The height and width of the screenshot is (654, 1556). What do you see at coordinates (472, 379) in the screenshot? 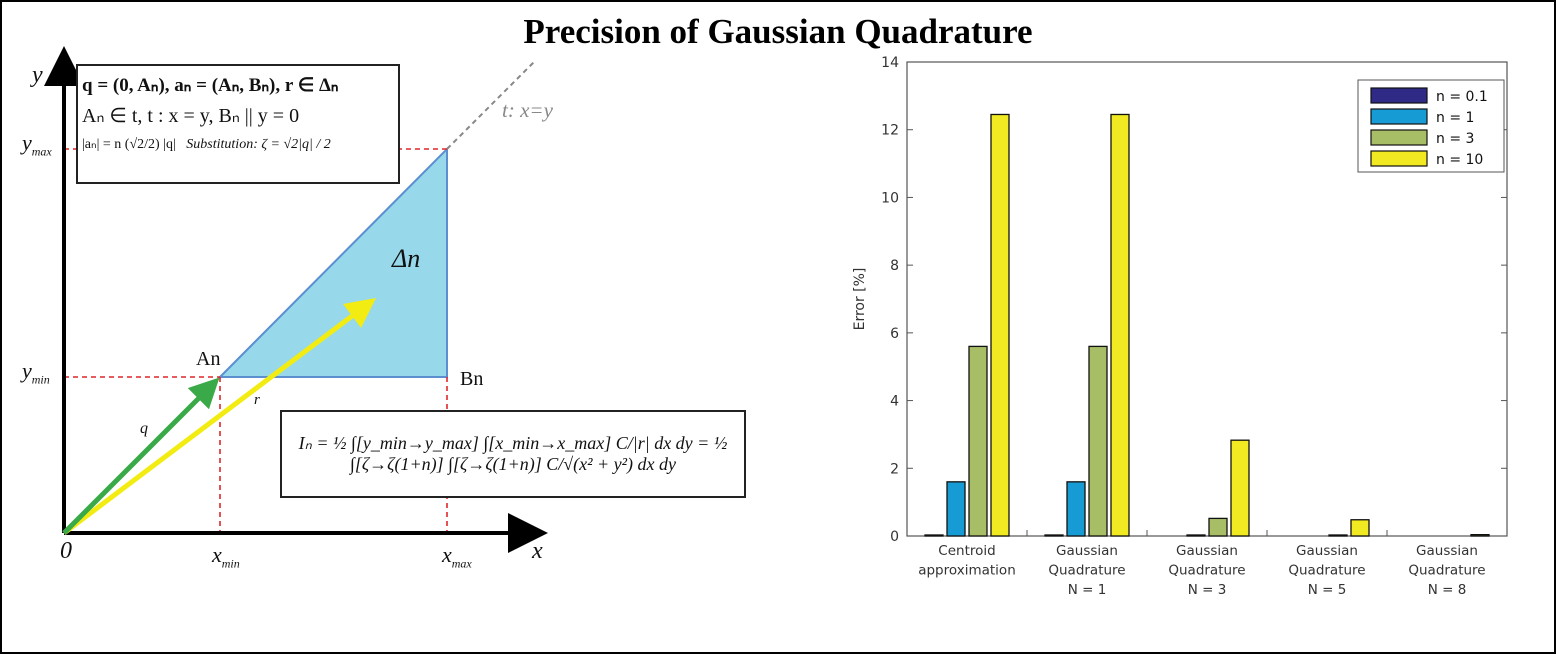
I see `point-b-label: Bn` at bounding box center [472, 379].